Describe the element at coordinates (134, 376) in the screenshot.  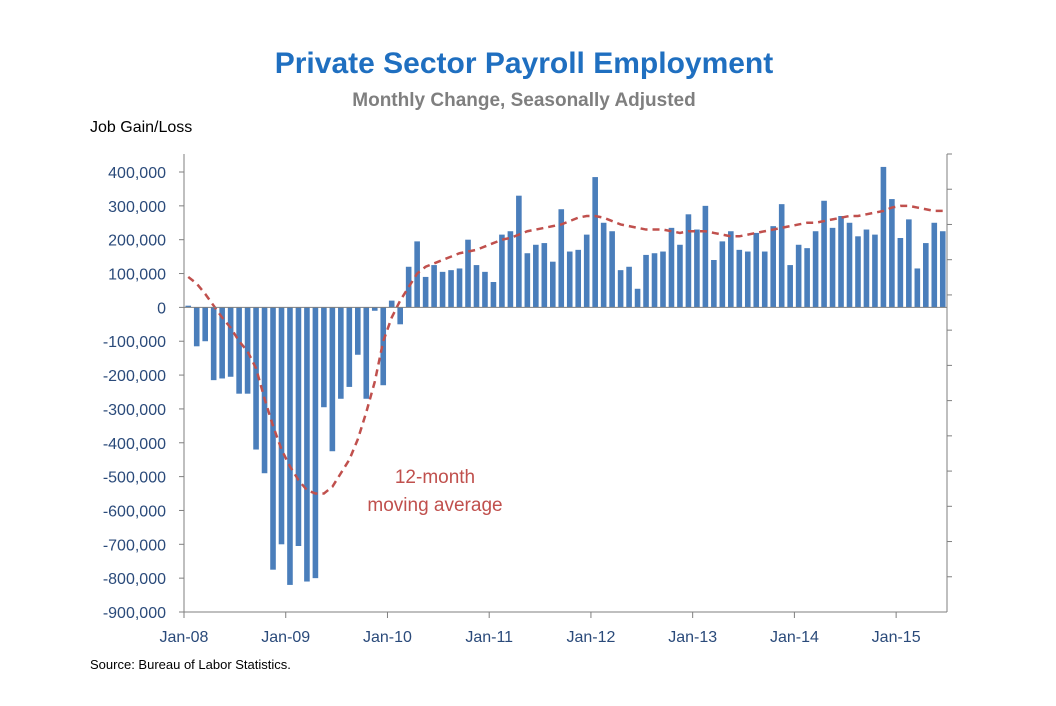
I see `y-tick-label: -200,000` at that location.